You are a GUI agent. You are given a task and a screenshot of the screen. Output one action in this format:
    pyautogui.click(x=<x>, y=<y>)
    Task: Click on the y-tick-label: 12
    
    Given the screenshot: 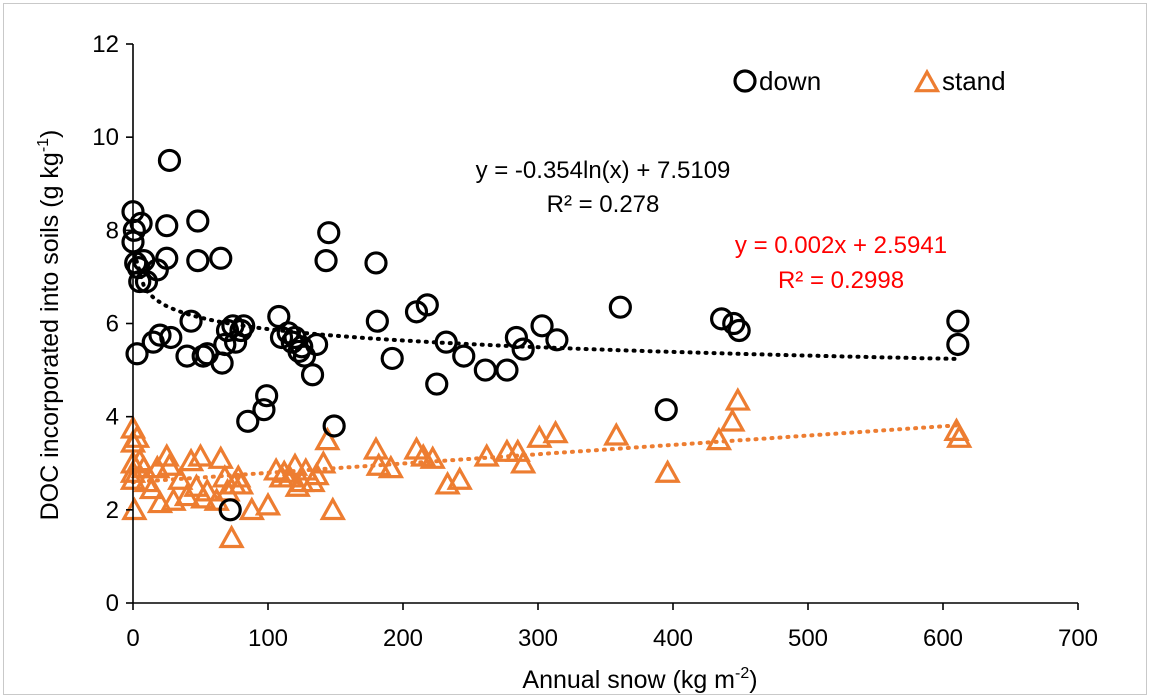 What is the action you would take?
    pyautogui.click(x=105, y=44)
    